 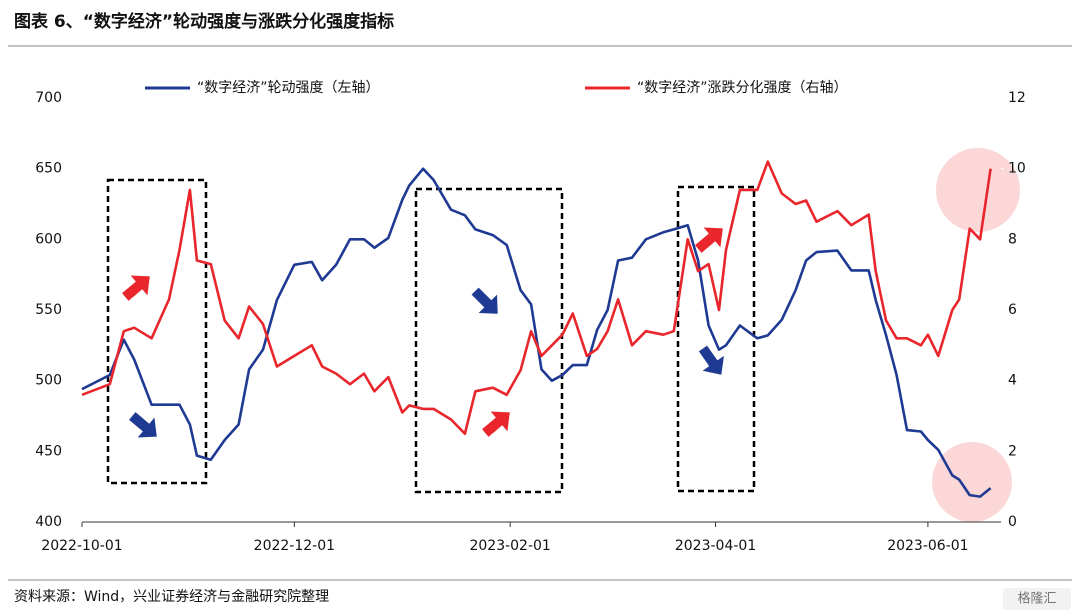 What do you see at coordinates (48, 169) in the screenshot?
I see `y-tick-label: 650` at bounding box center [48, 169].